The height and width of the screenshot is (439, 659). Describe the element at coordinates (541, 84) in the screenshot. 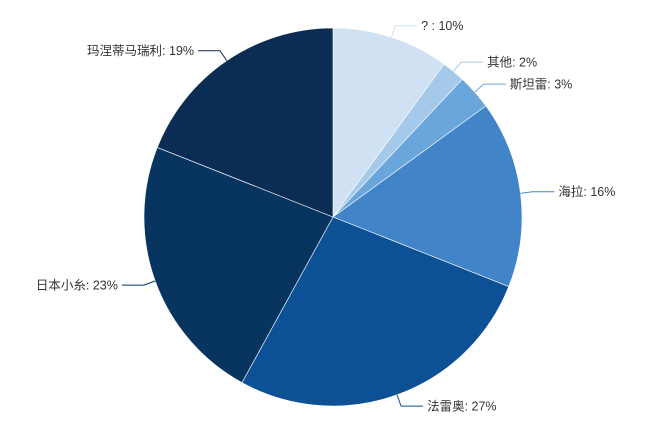

I see `slice-label-2: 斯坦雷: 3%` at that location.